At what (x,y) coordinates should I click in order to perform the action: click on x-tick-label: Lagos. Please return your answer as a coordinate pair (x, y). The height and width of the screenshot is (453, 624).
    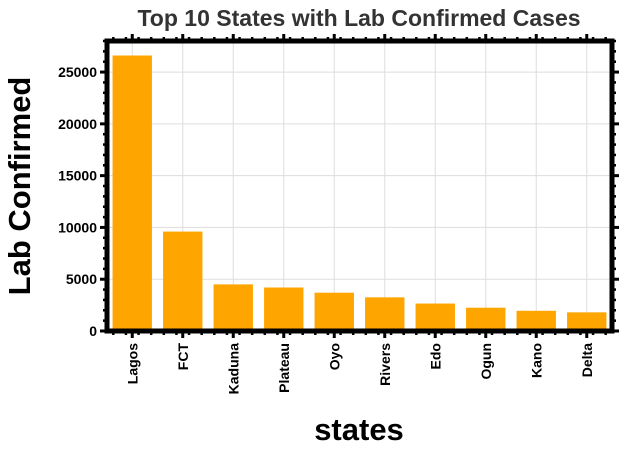
    Looking at the image, I should click on (132, 363).